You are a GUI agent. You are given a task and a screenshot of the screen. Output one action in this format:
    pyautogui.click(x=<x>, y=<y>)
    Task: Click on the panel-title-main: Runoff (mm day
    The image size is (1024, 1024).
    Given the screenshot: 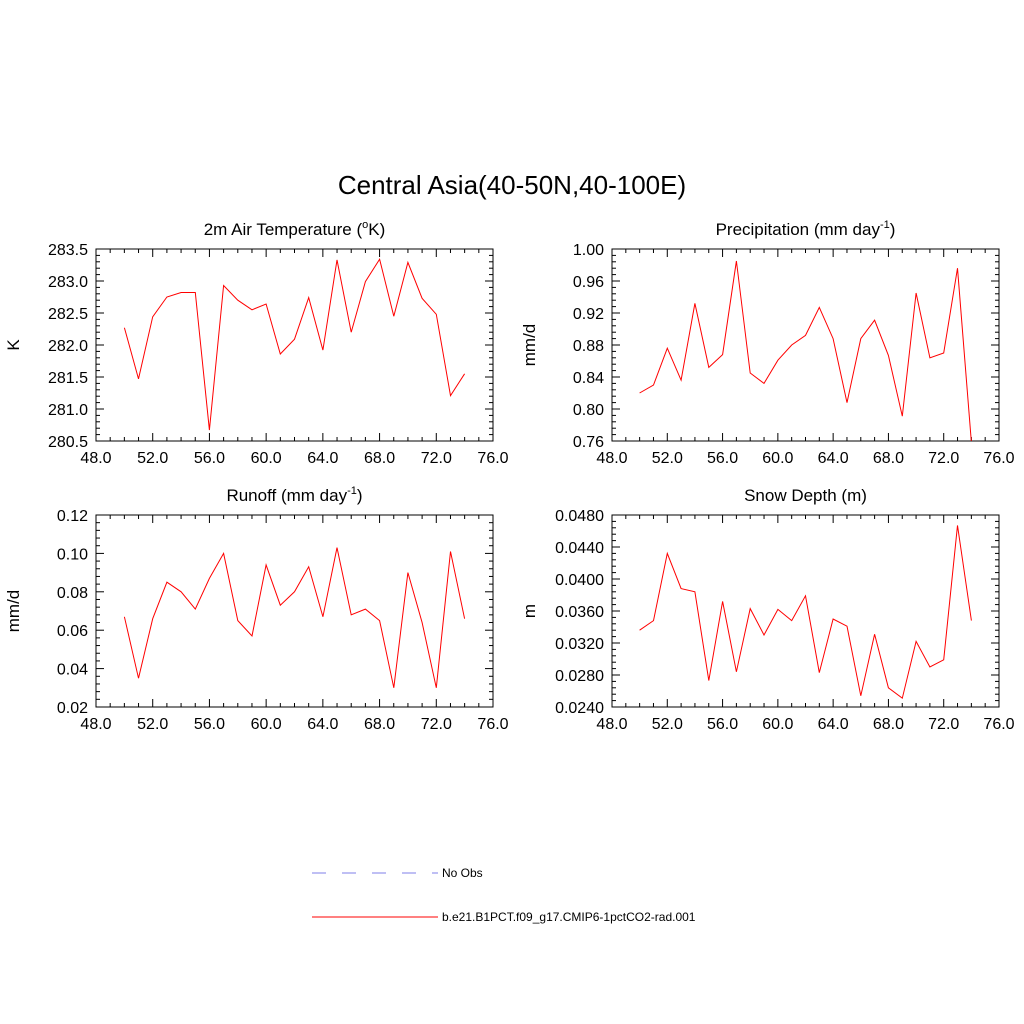 What is the action you would take?
    pyautogui.click(x=286, y=495)
    